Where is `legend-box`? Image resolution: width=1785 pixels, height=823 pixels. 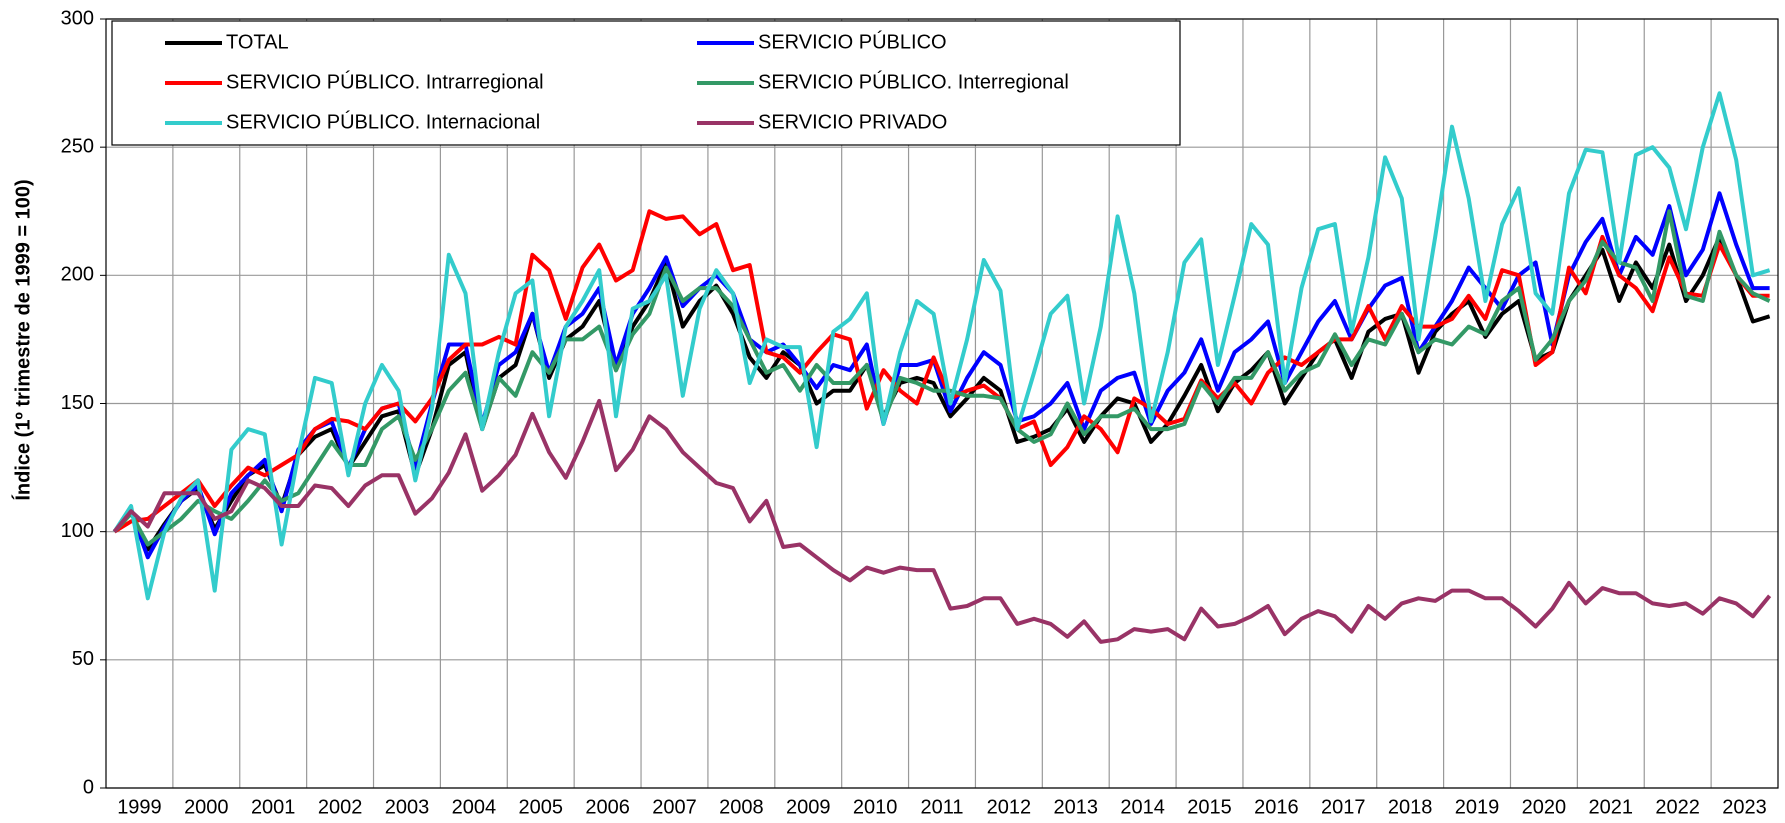 legend-box is located at coordinates (646, 83).